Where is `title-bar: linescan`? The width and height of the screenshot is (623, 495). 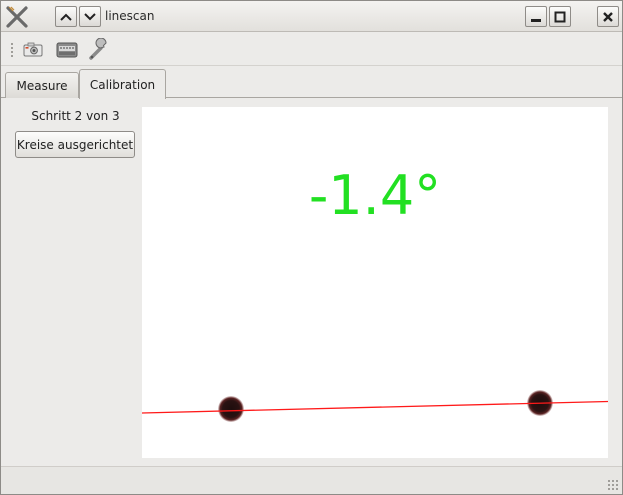 title-bar: linescan is located at coordinates (311, 16).